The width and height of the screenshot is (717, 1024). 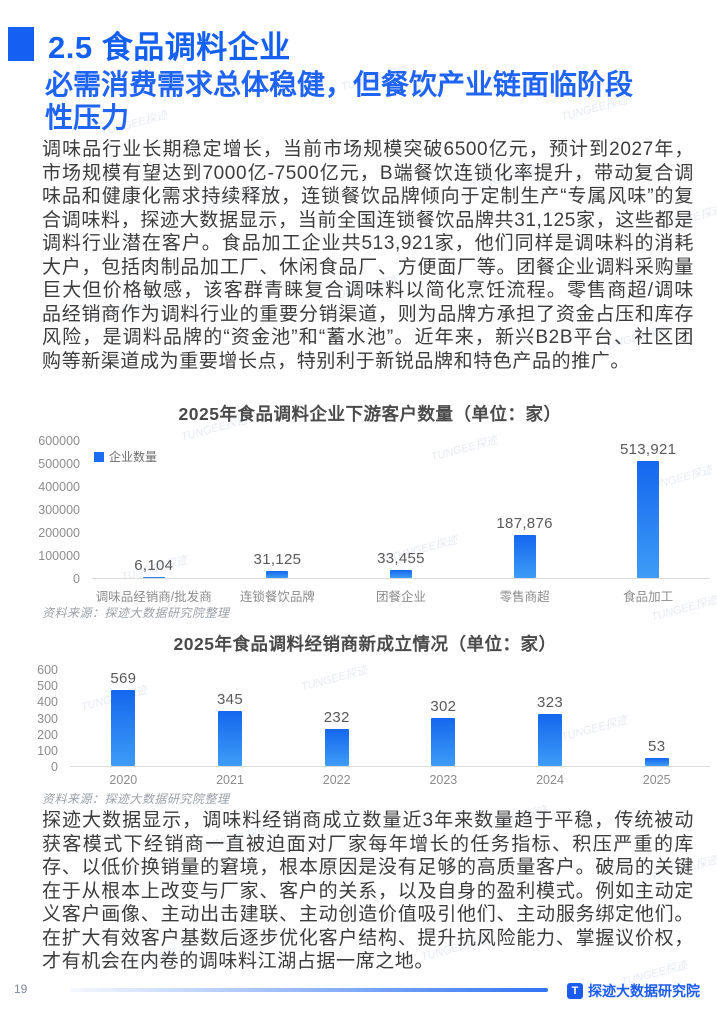 I want to click on categories-row: 调味品经销商/批发商 连锁餐饮品牌 团餐企业 零售商超 食品加工, so click(x=401, y=595).